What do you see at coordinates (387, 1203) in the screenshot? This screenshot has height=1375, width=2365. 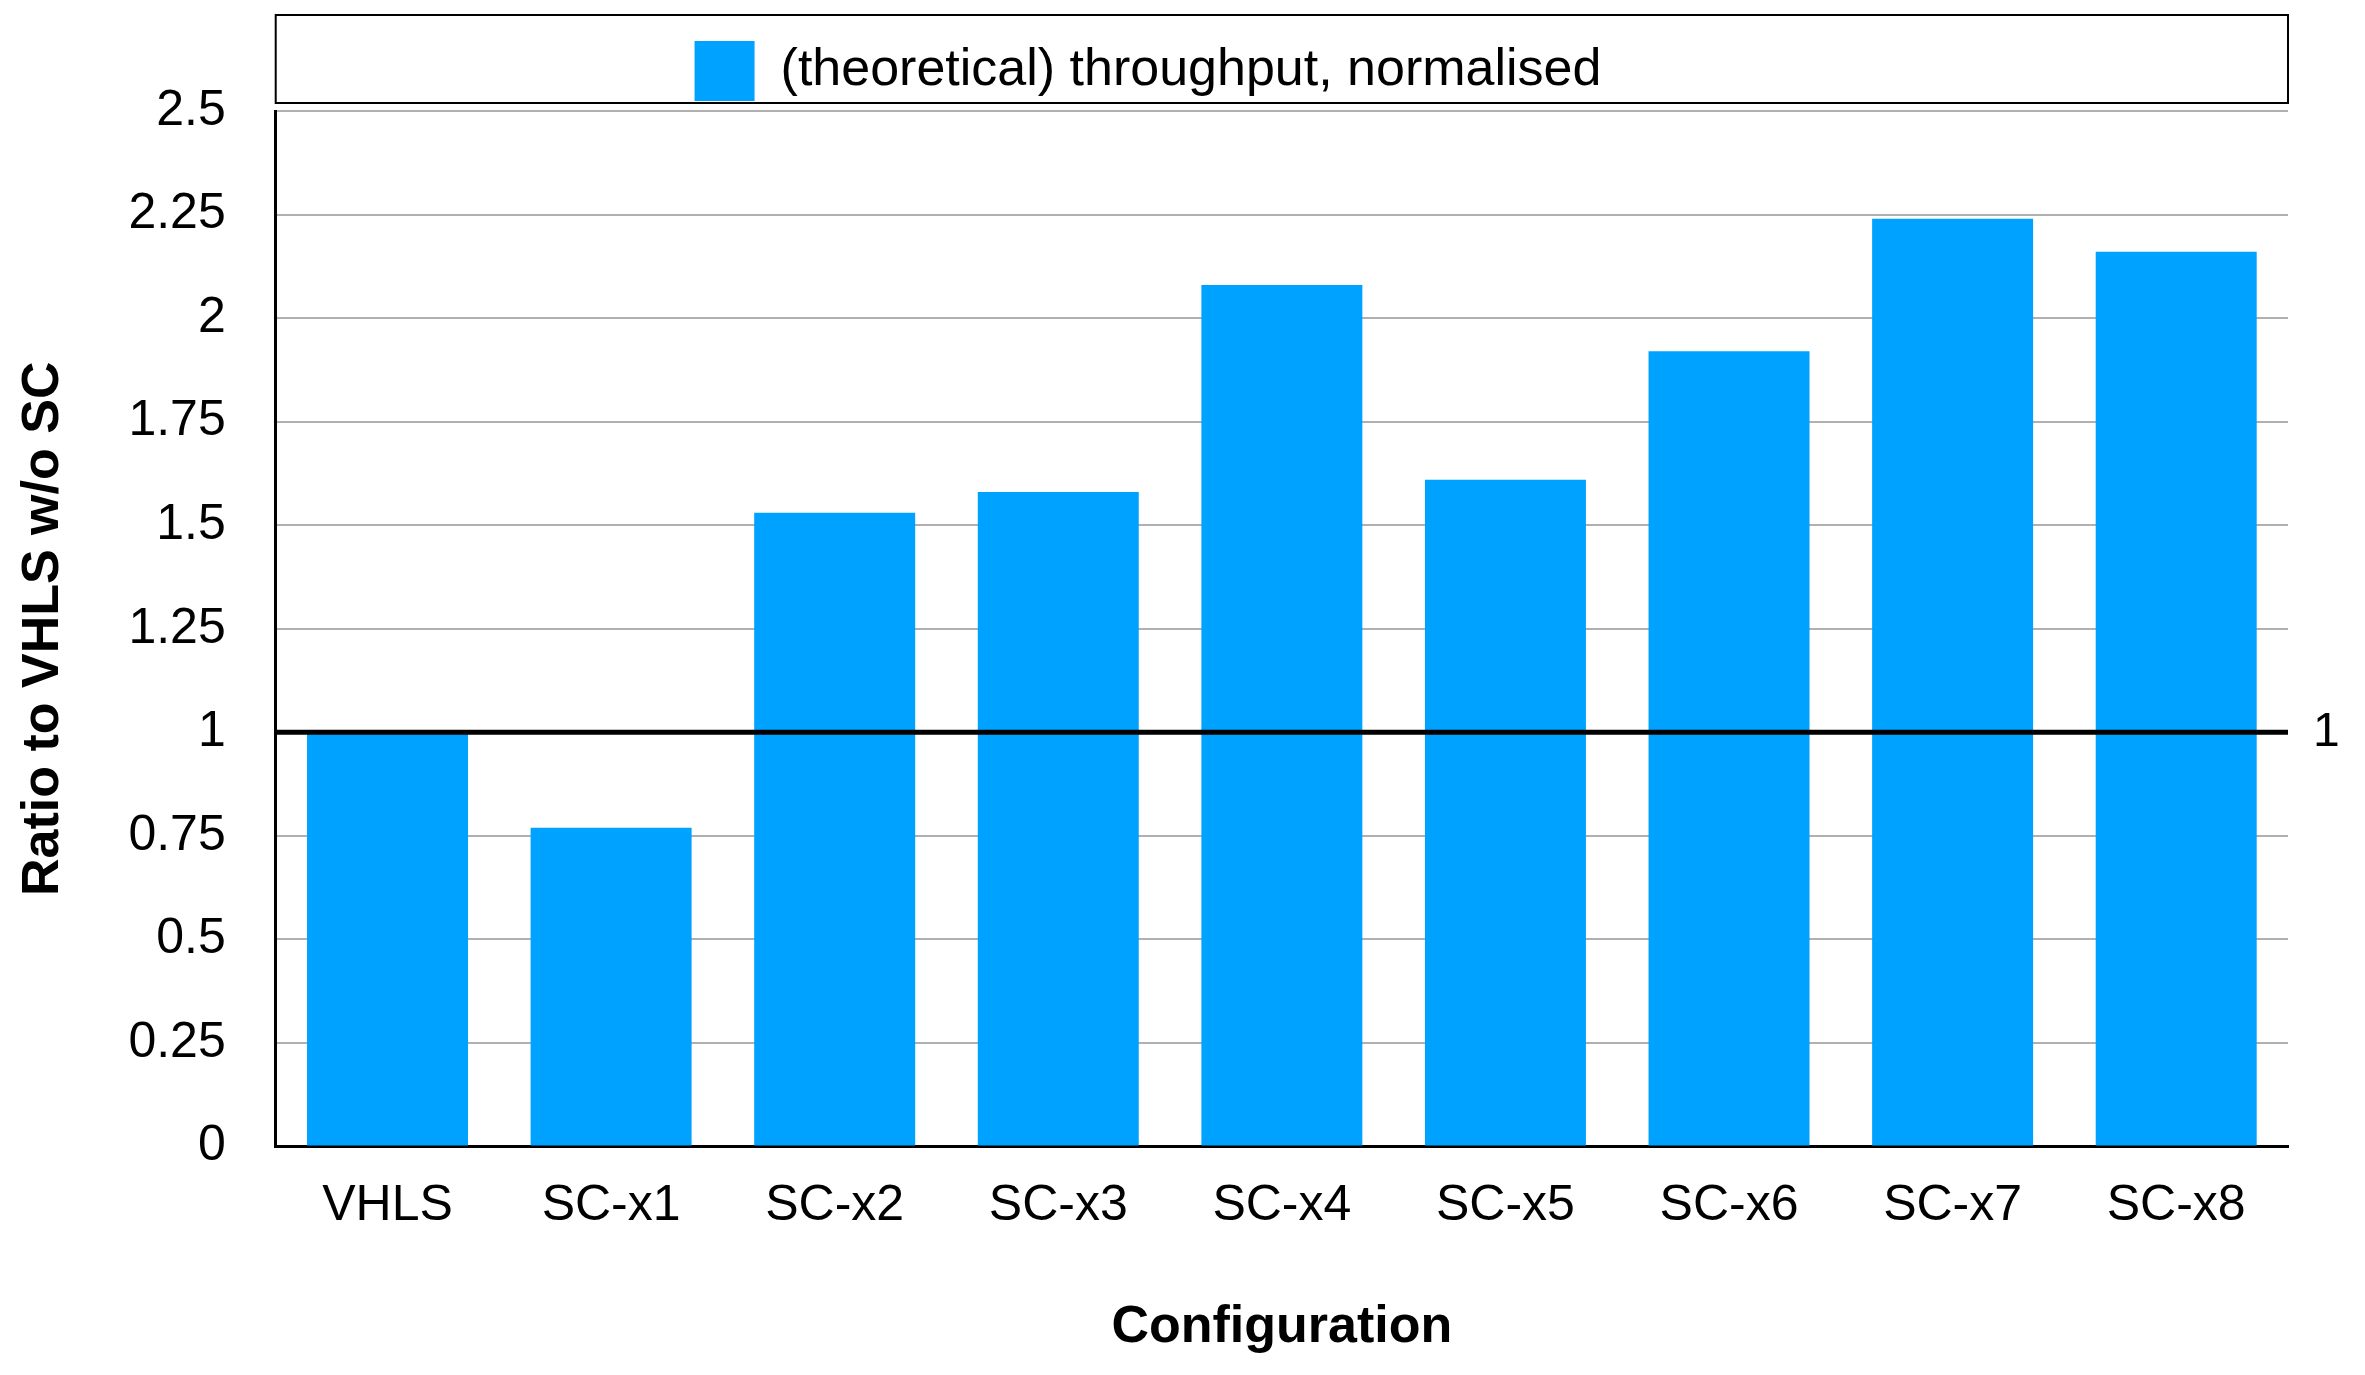 I see `x-tick-label: VHLS` at bounding box center [387, 1203].